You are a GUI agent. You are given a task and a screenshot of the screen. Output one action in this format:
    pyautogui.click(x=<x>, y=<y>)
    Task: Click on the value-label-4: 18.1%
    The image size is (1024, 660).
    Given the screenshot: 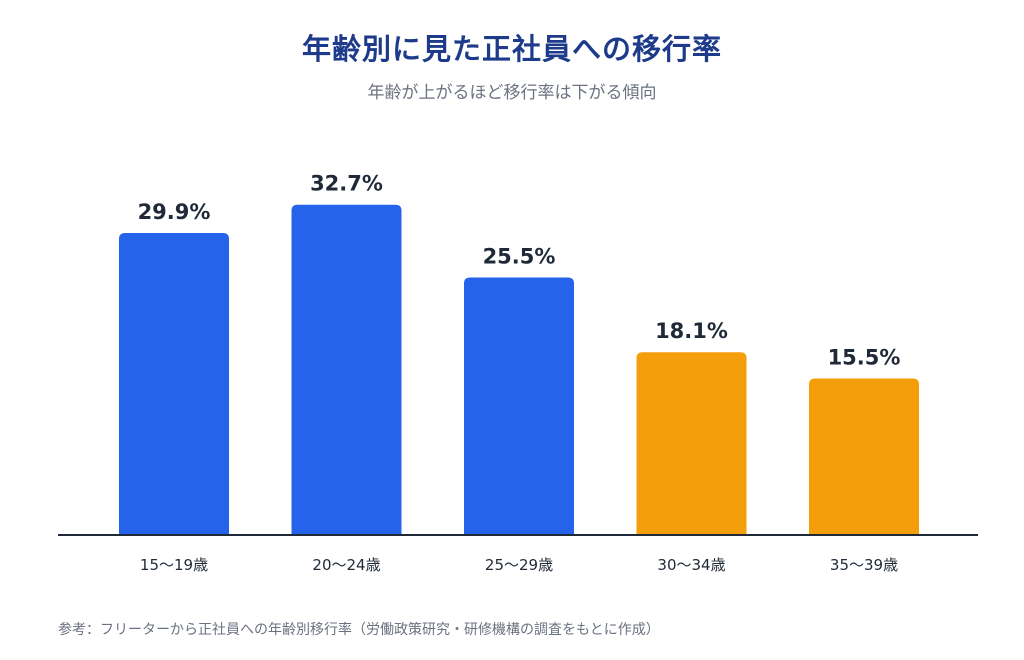 What is the action you would take?
    pyautogui.click(x=691, y=331)
    